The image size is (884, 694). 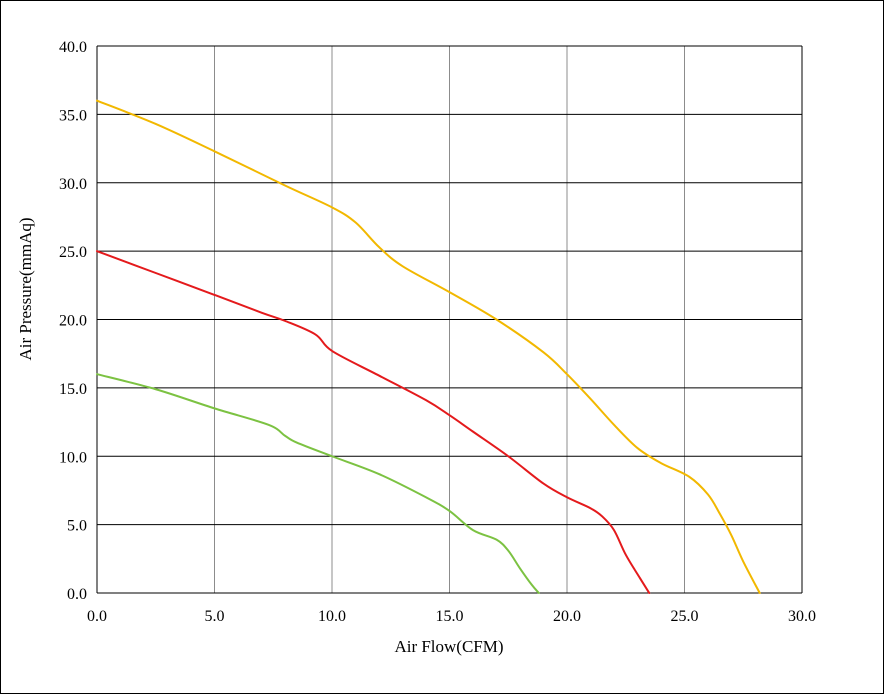 I want to click on x-tick-label: 30.0, so click(x=802, y=616).